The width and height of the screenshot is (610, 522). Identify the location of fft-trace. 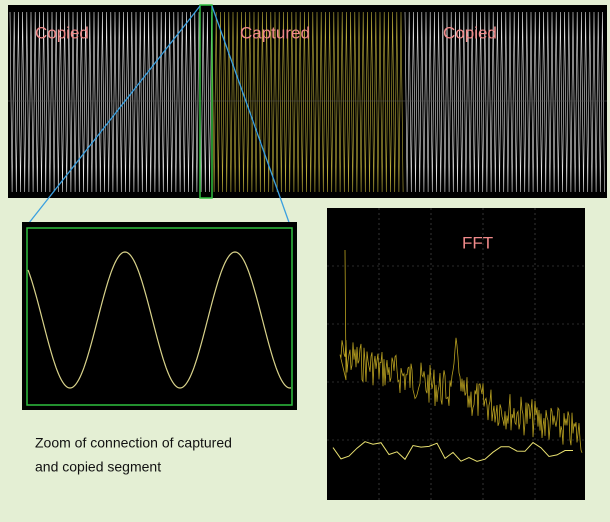
(452, 451).